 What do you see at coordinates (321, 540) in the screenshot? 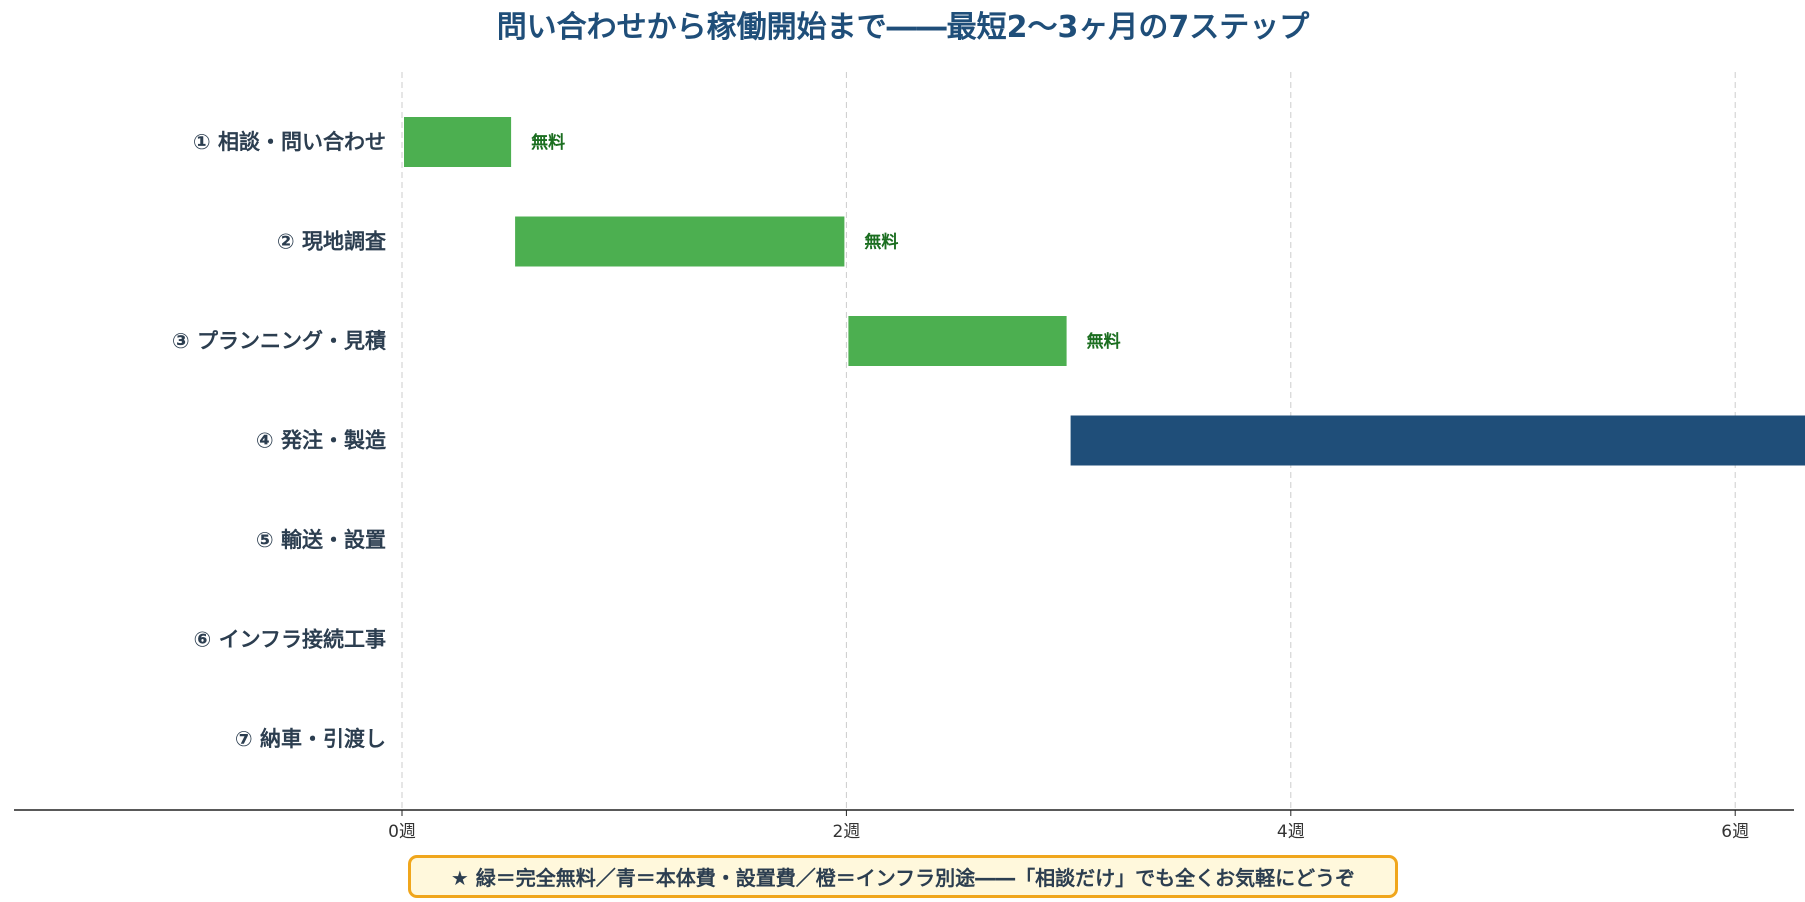
I see `task-label: ⑤ 輸送・設置` at bounding box center [321, 540].